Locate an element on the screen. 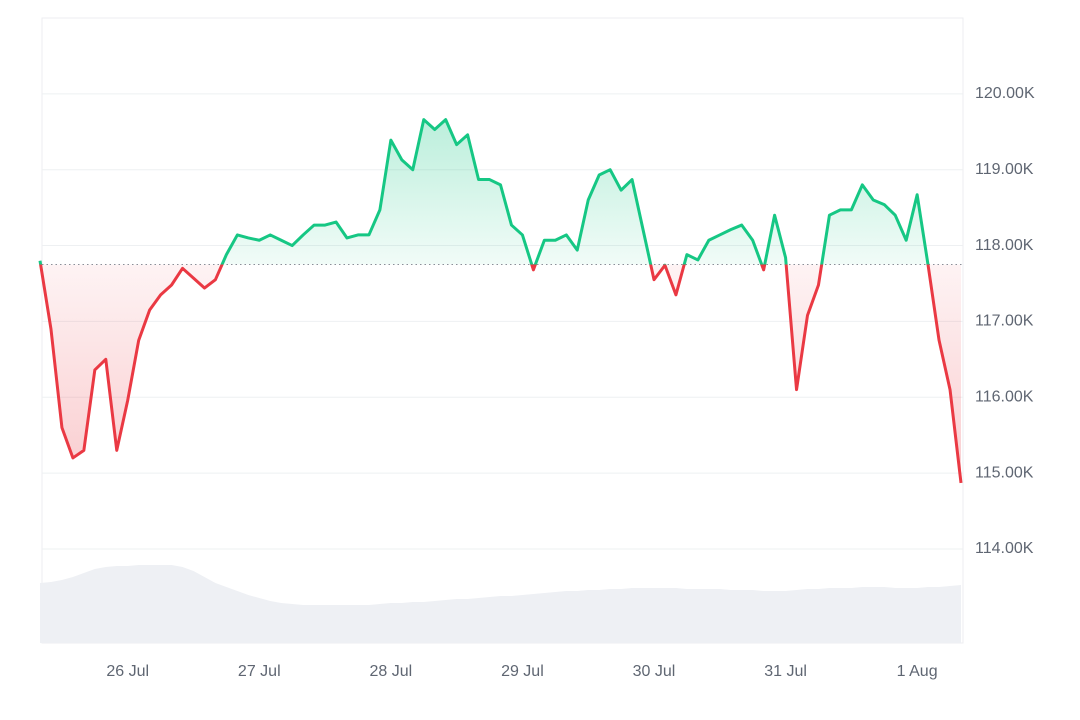 Image resolution: width=1080 pixels, height=720 pixels. x-tick-label: 27 Jul is located at coordinates (259, 671).